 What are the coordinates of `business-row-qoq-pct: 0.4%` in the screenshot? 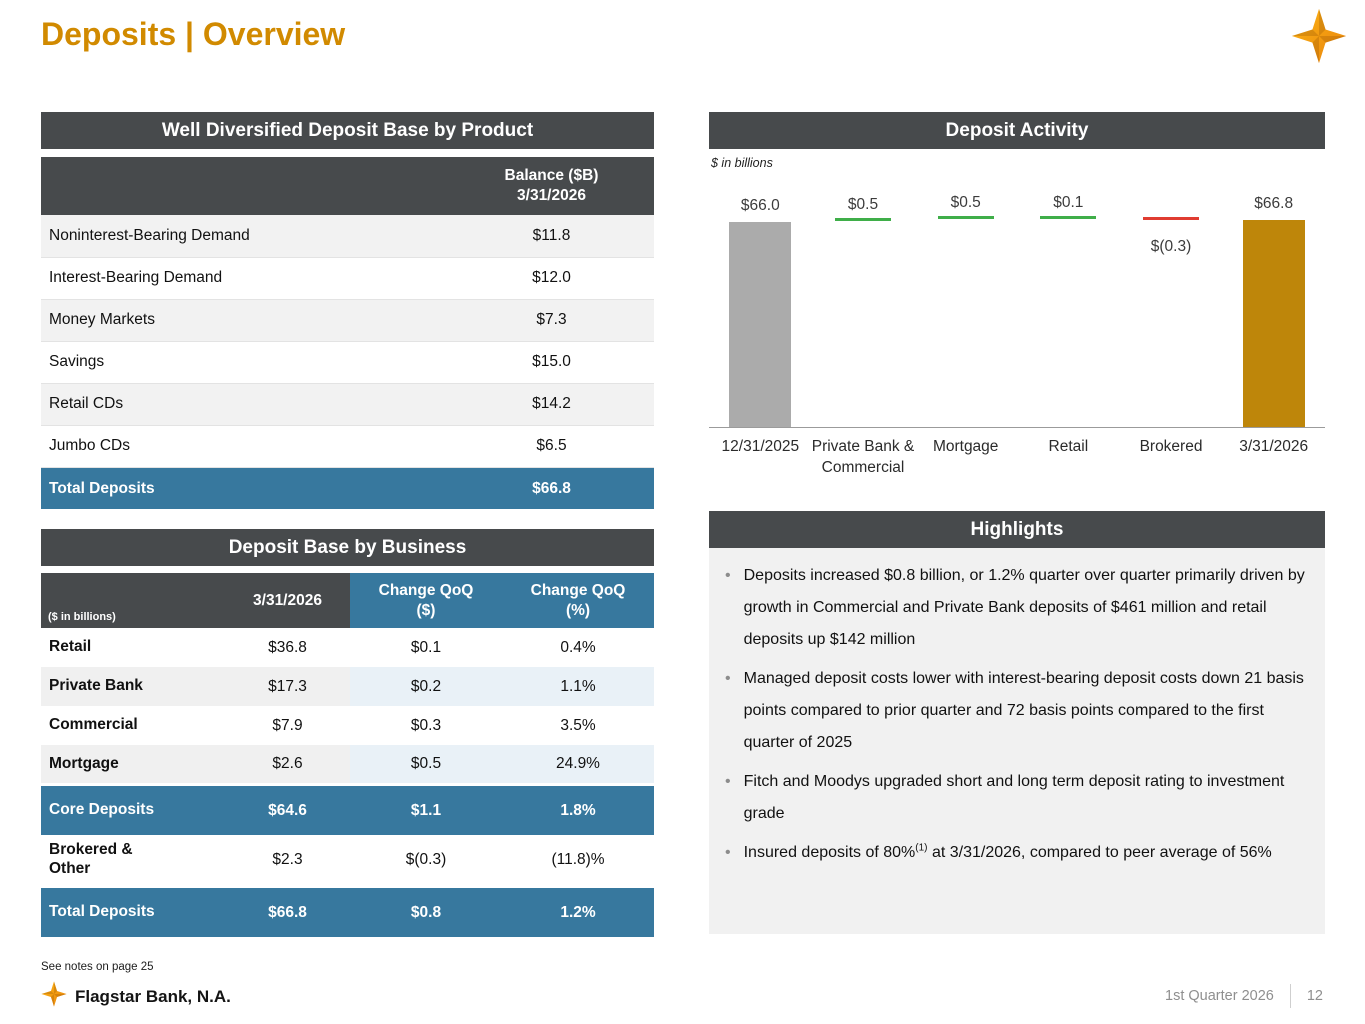 It's located at (578, 648).